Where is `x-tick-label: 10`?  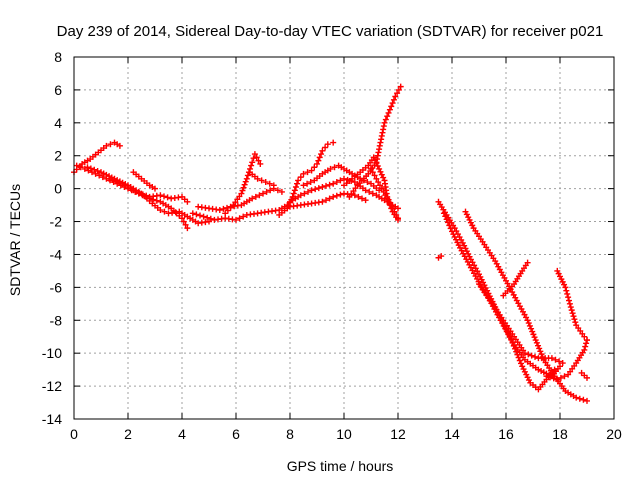 x-tick-label: 10 is located at coordinates (344, 434).